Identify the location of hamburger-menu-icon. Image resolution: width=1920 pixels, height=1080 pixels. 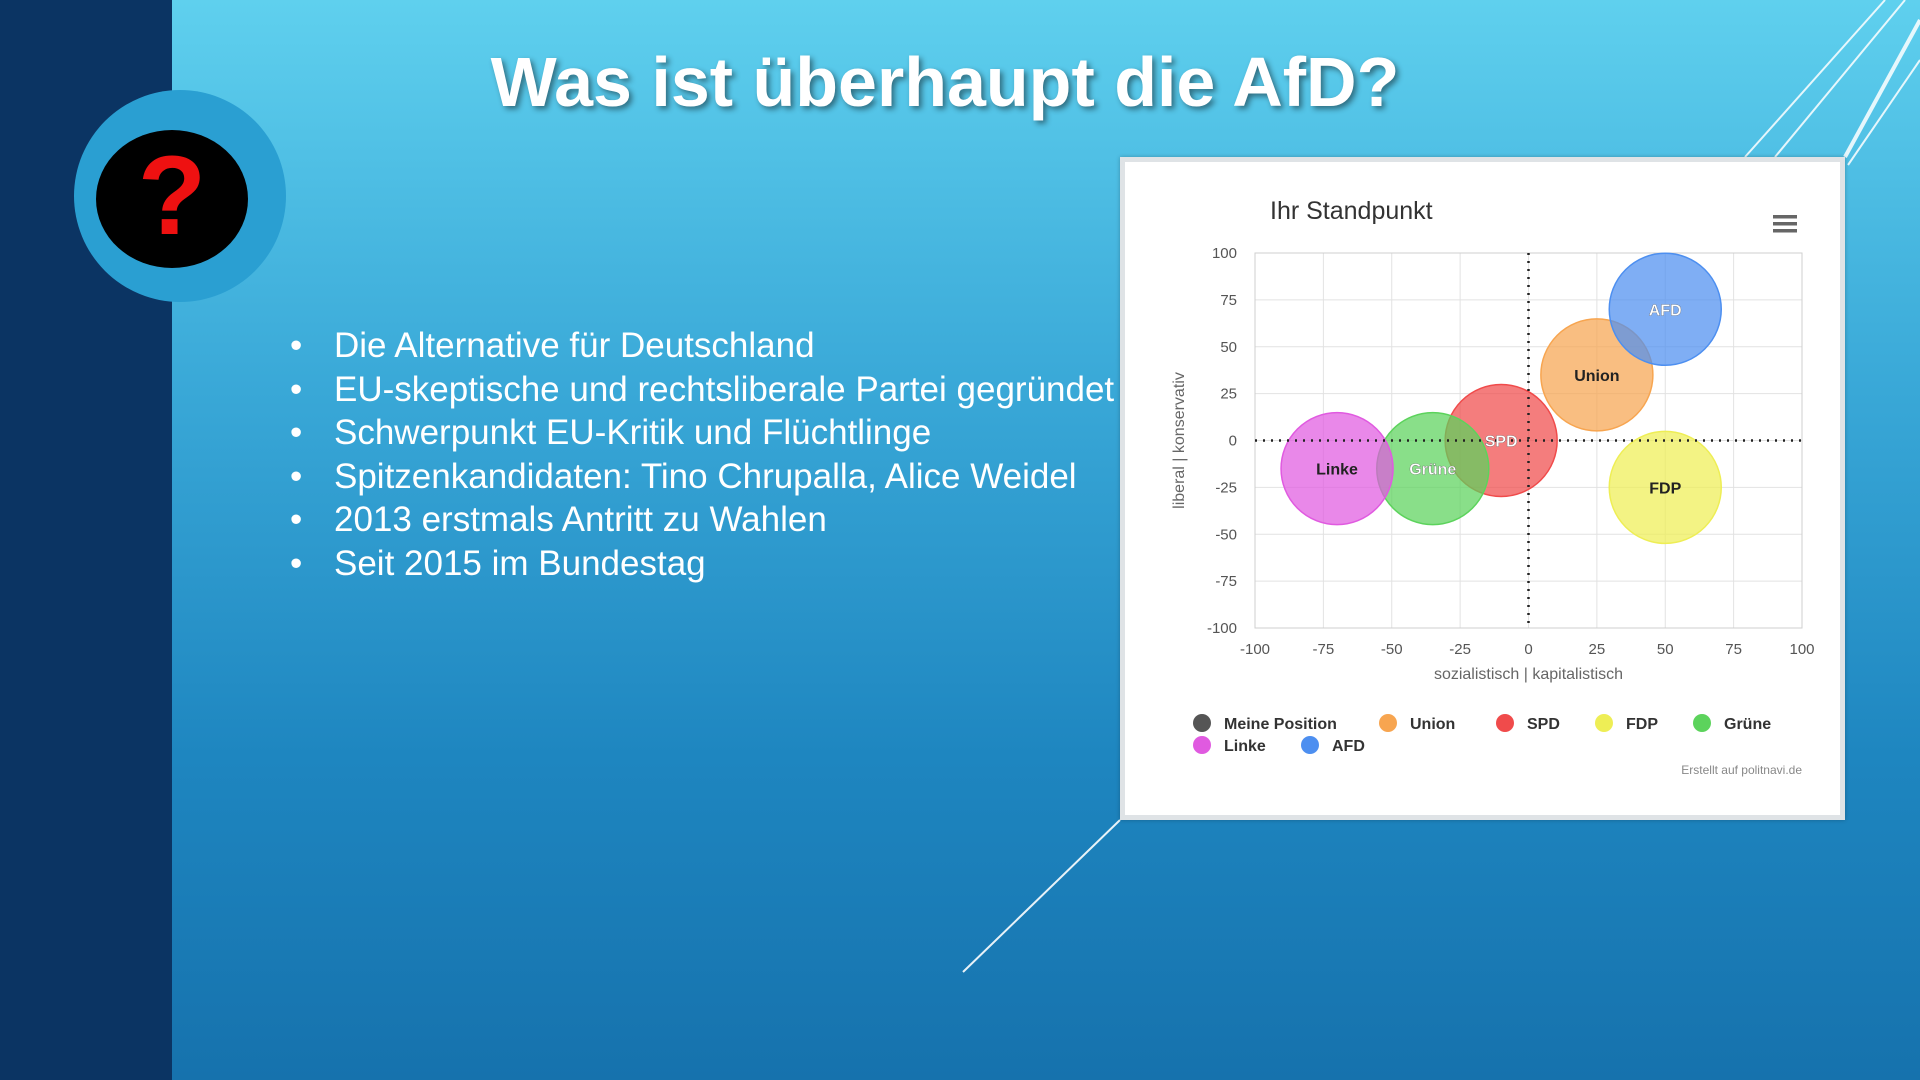
(1785, 224).